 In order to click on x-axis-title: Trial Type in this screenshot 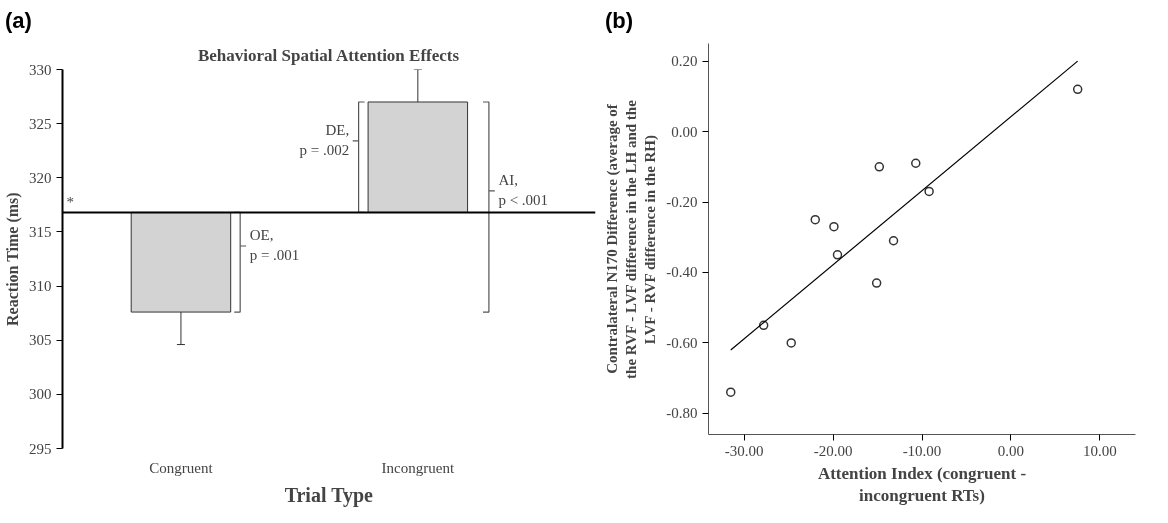, I will do `click(329, 495)`.